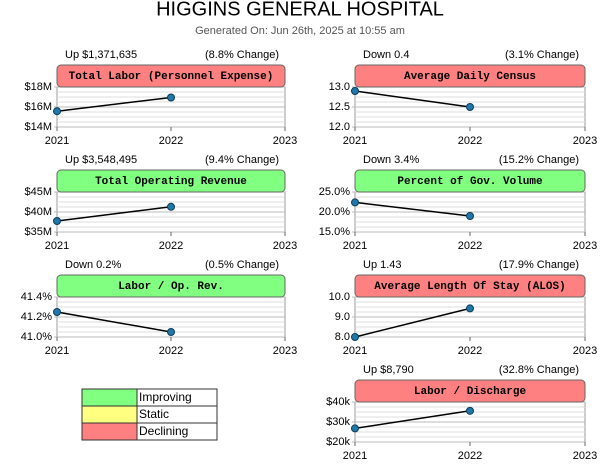 The image size is (600, 465). I want to click on panel-title: Percent of Gov. Volume, so click(470, 182).